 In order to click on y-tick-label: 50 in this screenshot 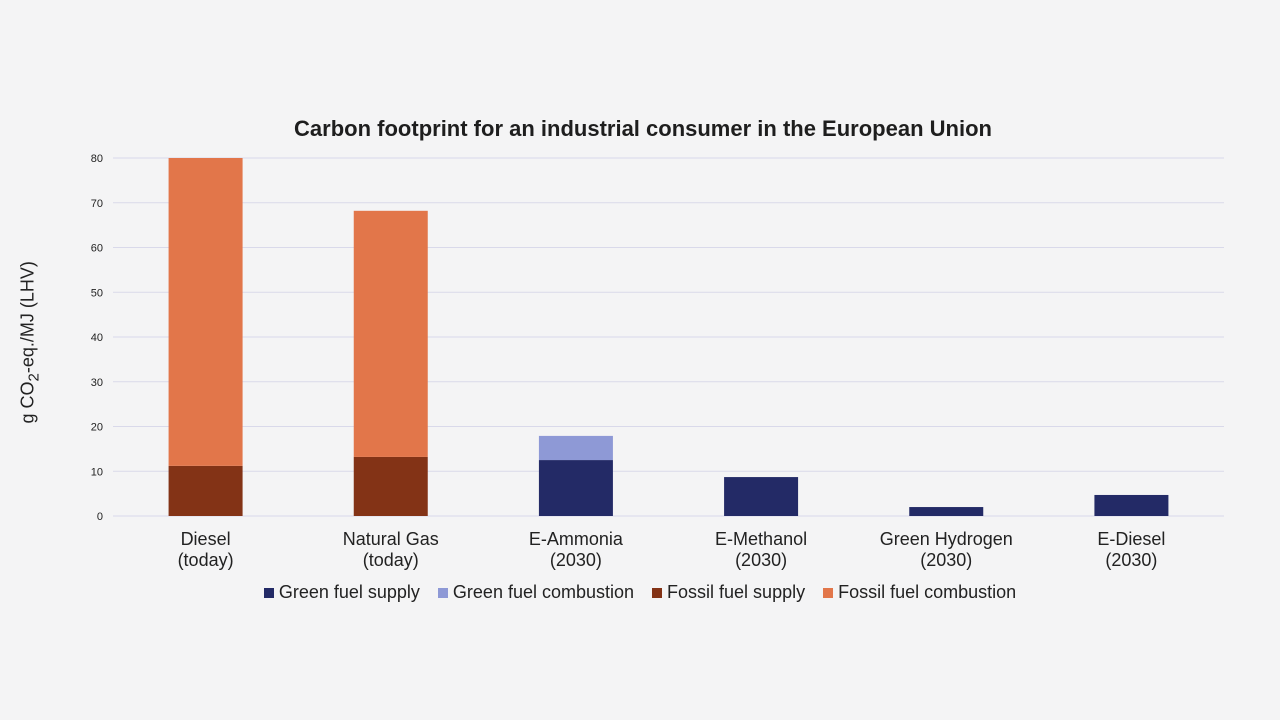, I will do `click(97, 293)`.